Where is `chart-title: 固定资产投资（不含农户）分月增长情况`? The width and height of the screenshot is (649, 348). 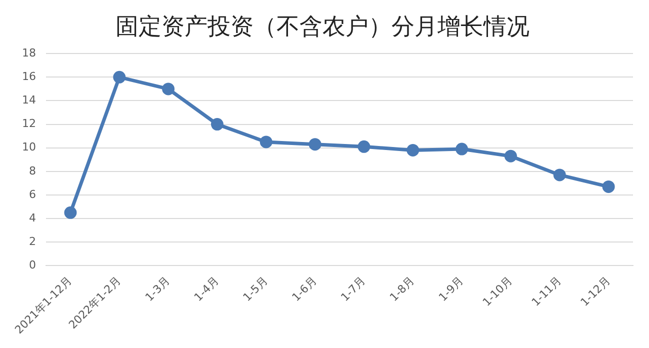
chart-title: 固定资产投资（不含农户）分月增长情况 is located at coordinates (323, 27).